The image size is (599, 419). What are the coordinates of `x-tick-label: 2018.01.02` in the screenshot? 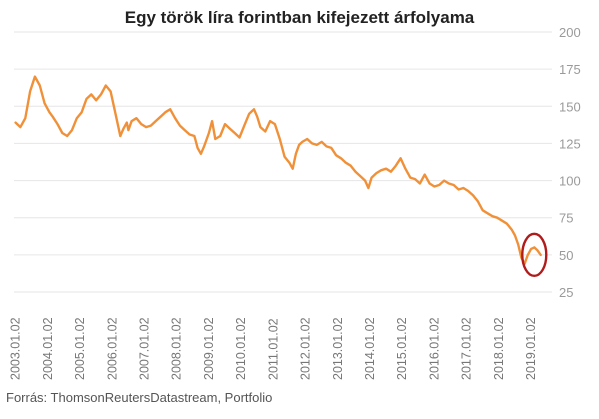 It's located at (499, 348).